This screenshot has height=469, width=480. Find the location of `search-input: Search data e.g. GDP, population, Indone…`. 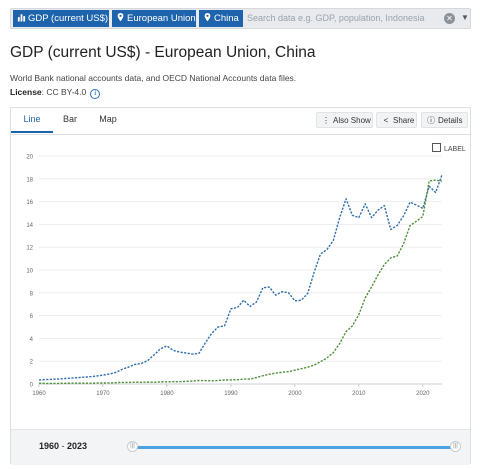

search-input: Search data e.g. GDP, population, Indone… is located at coordinates (336, 18).